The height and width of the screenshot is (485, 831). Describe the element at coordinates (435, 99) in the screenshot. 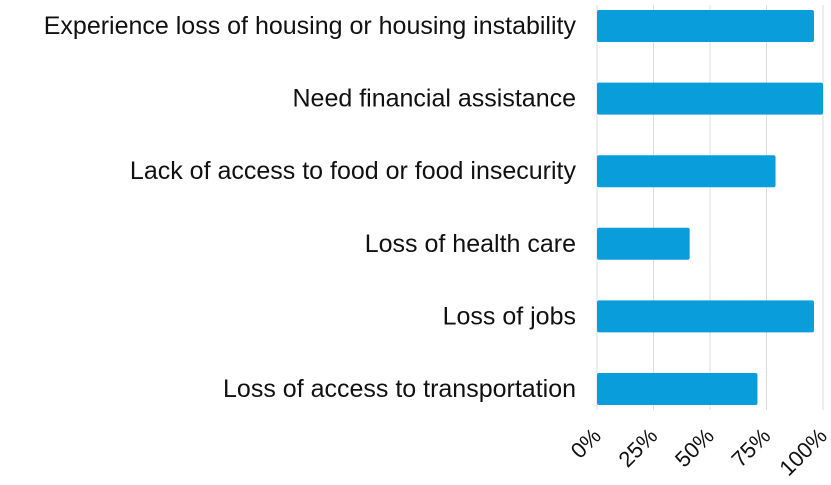

I see `category-label-1: Need financial assistance` at that location.